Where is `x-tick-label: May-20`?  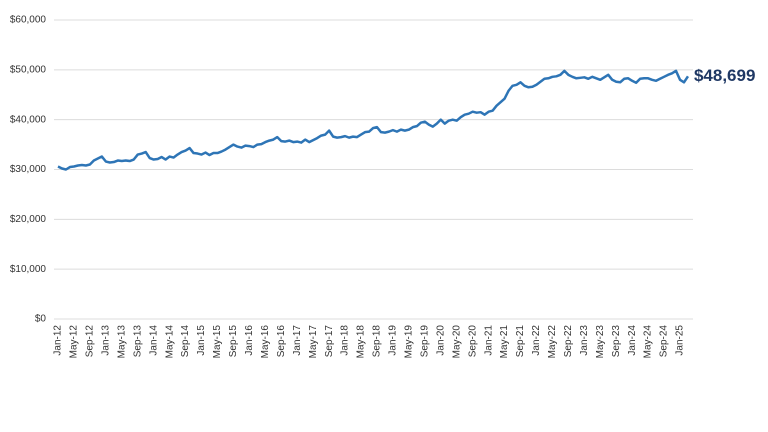 x-tick-label: May-20 is located at coordinates (456, 342).